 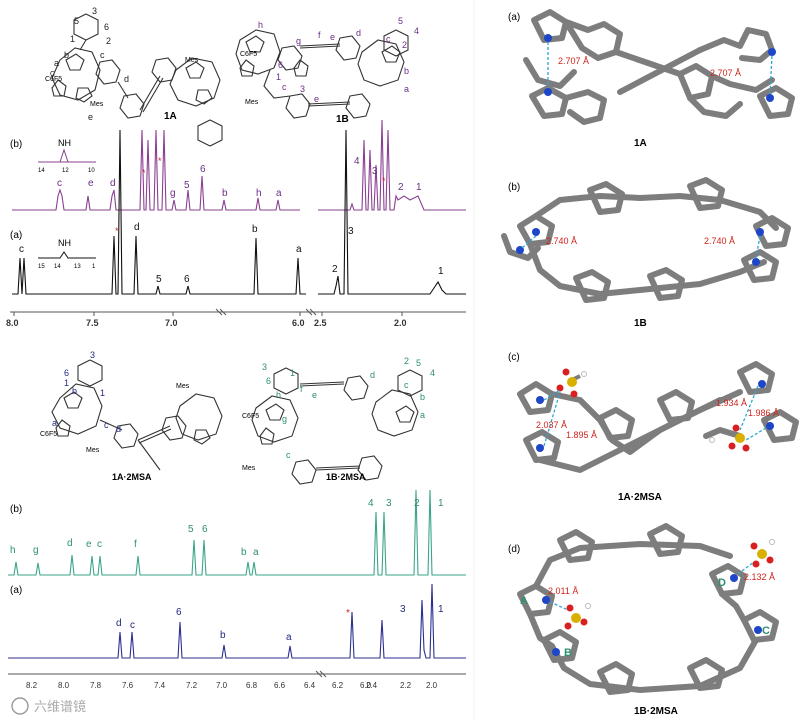 What do you see at coordinates (551, 425) in the screenshot?
I see `svg-text: 2.037 Å` at bounding box center [551, 425].